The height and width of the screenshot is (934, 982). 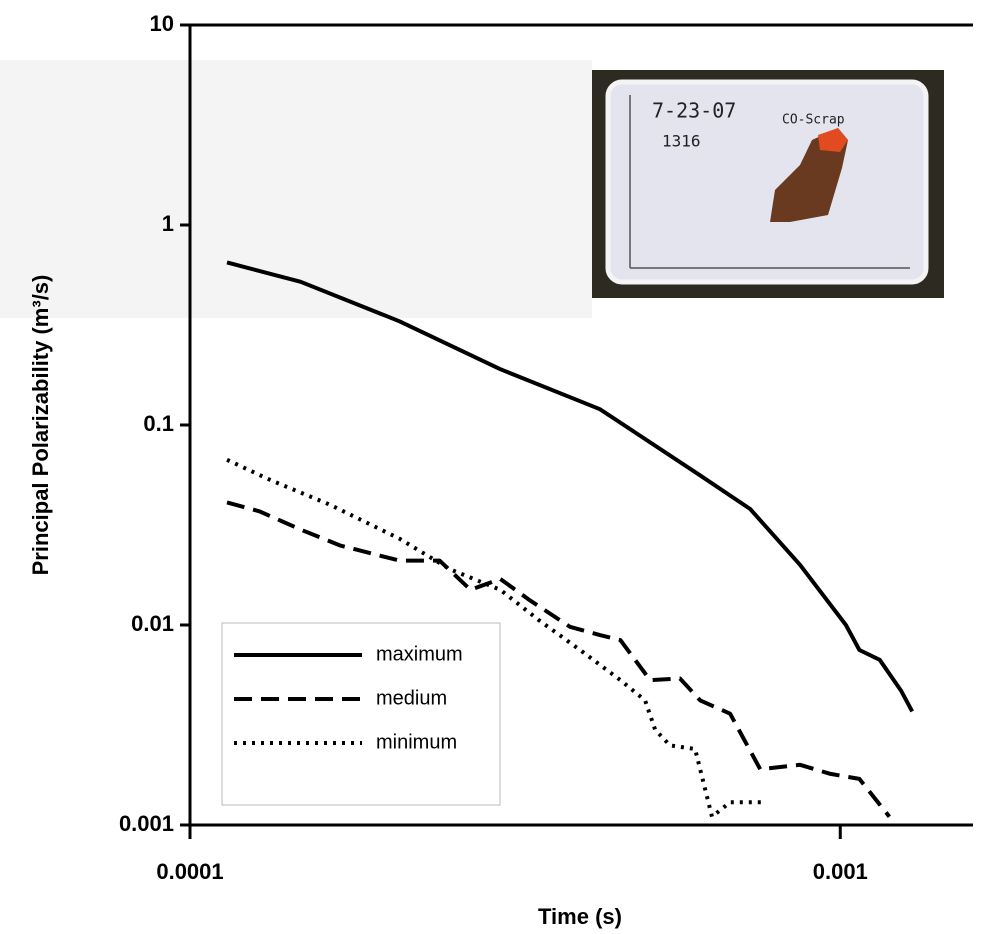 I want to click on x-tick-label: 0.0001, so click(x=189, y=871).